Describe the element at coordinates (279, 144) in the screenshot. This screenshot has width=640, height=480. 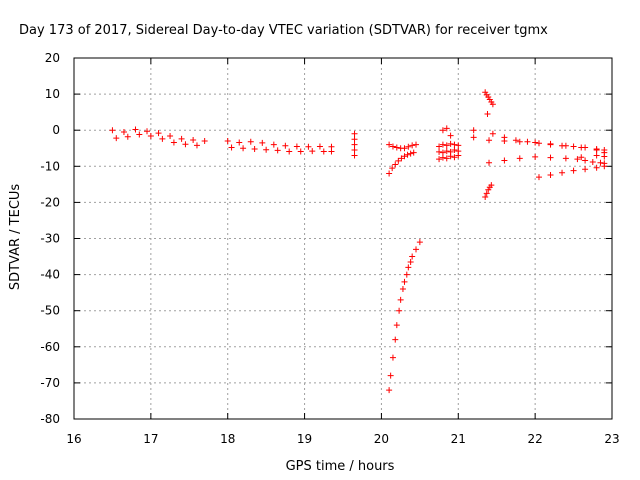
I see `series-mid-band` at that location.